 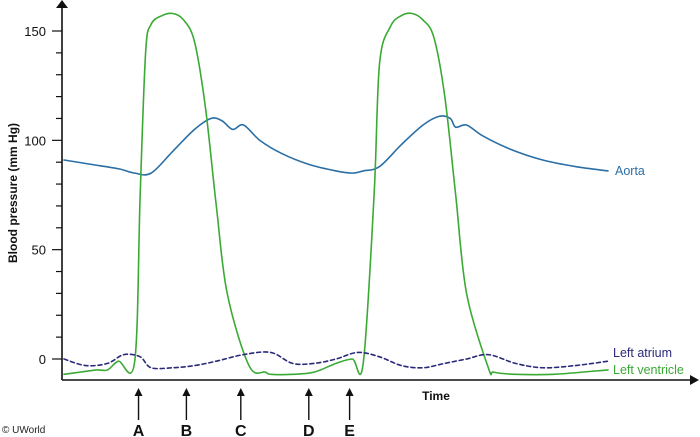 I want to click on x-axis-title: Time, so click(x=436, y=396).